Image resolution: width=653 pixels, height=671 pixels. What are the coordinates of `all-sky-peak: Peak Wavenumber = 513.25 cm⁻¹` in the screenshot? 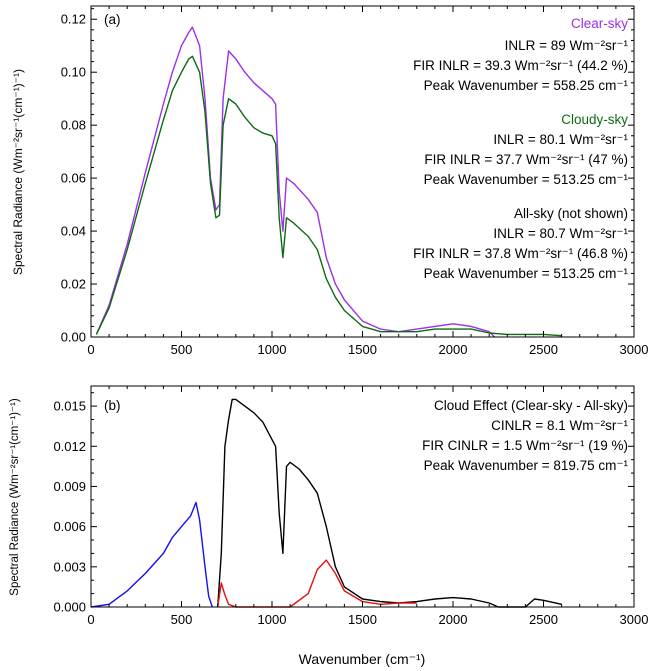 It's located at (526, 273).